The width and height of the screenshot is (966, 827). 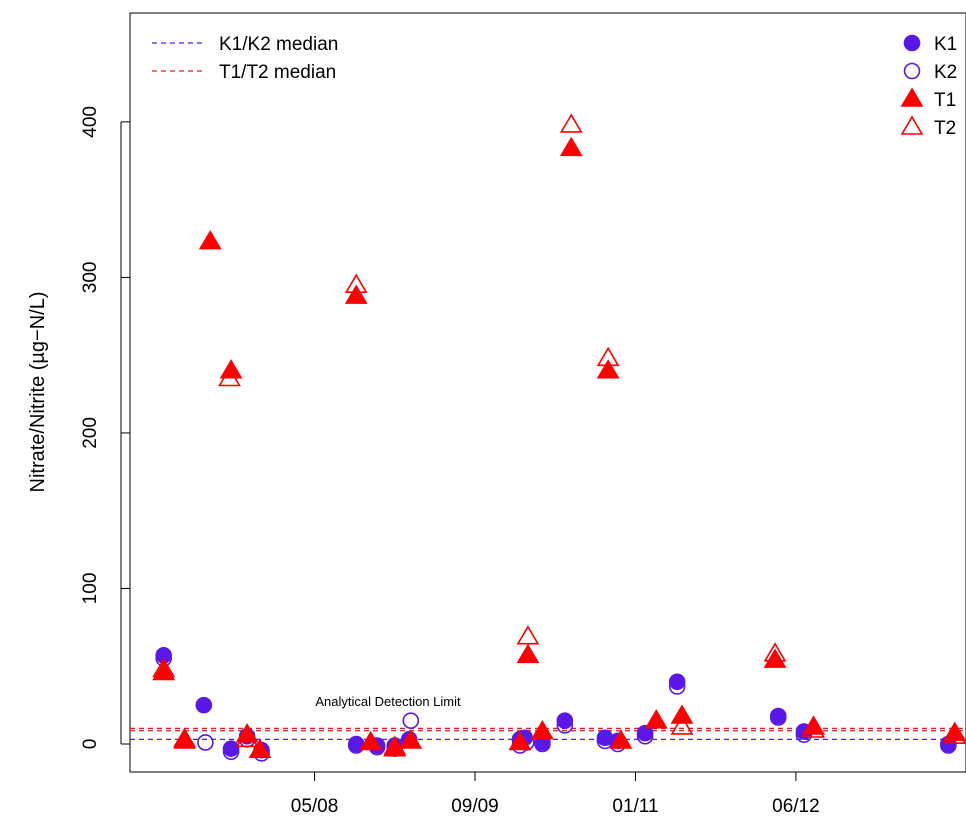 I want to click on y-tick-label: 100, so click(x=90, y=589).